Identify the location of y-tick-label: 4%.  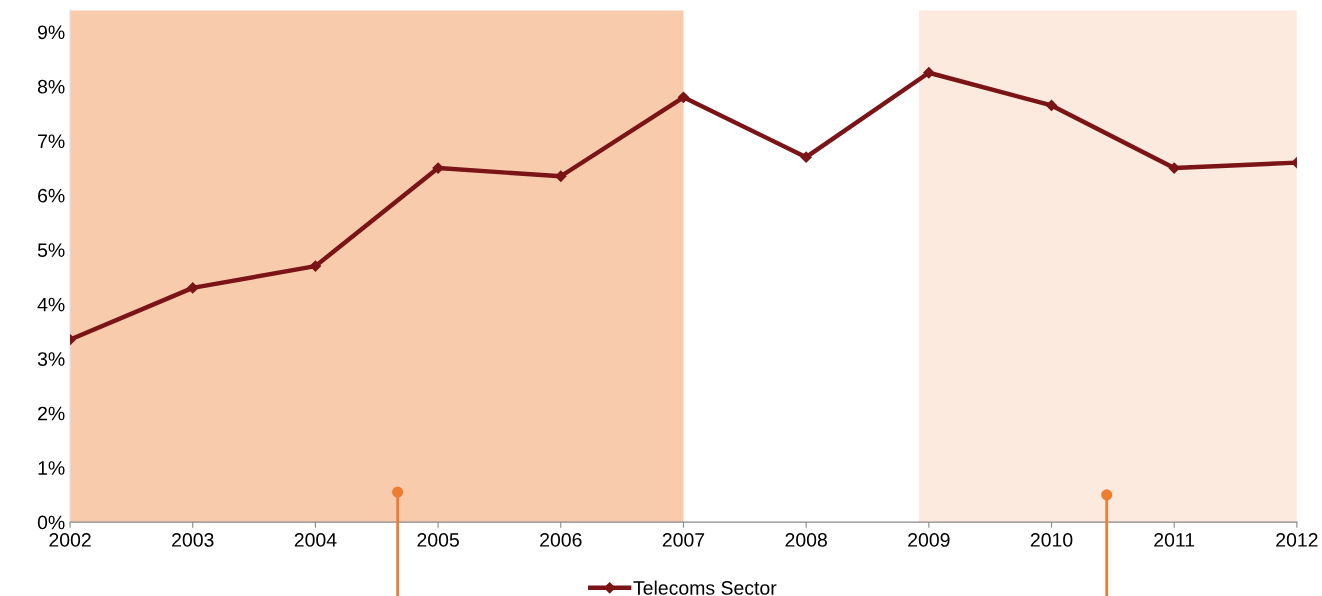
(51, 304).